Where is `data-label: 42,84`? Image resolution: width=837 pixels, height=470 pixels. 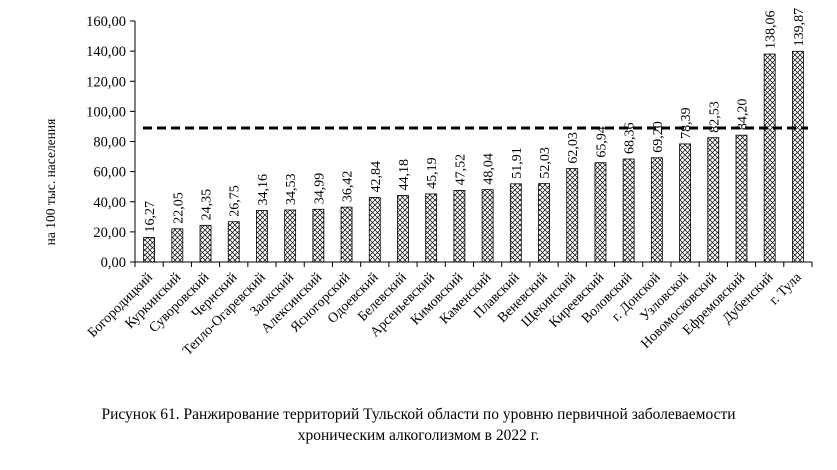 data-label: 42,84 is located at coordinates (376, 177).